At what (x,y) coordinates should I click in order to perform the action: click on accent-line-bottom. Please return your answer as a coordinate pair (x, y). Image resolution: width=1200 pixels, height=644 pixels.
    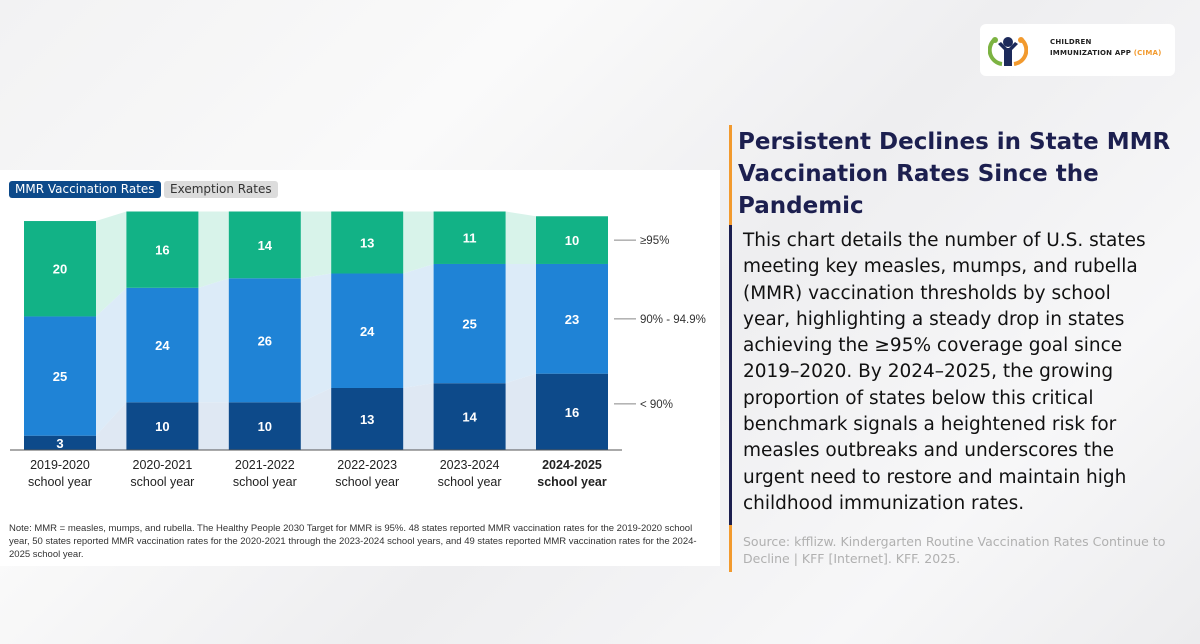
    Looking at the image, I should click on (730, 548).